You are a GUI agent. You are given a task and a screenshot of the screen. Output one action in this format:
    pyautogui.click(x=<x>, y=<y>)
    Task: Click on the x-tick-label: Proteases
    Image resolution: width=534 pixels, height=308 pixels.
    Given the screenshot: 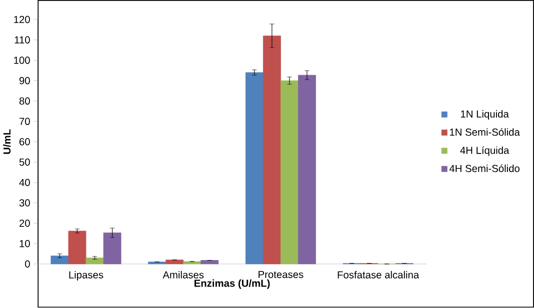 What is the action you would take?
    pyautogui.click(x=281, y=274)
    